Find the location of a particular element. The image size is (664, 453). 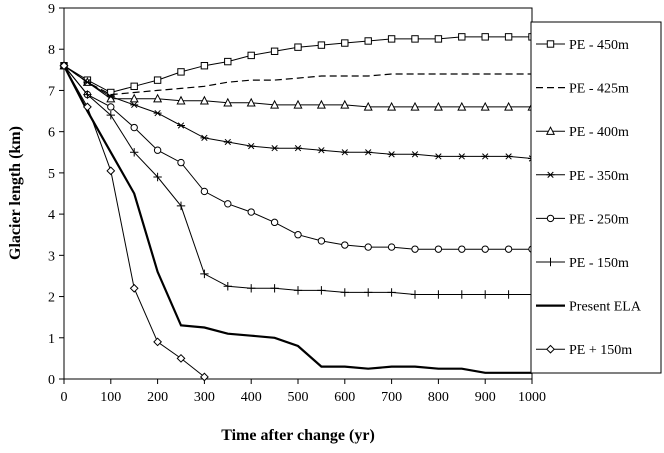

x-tick-label: 600 is located at coordinates (344, 397).